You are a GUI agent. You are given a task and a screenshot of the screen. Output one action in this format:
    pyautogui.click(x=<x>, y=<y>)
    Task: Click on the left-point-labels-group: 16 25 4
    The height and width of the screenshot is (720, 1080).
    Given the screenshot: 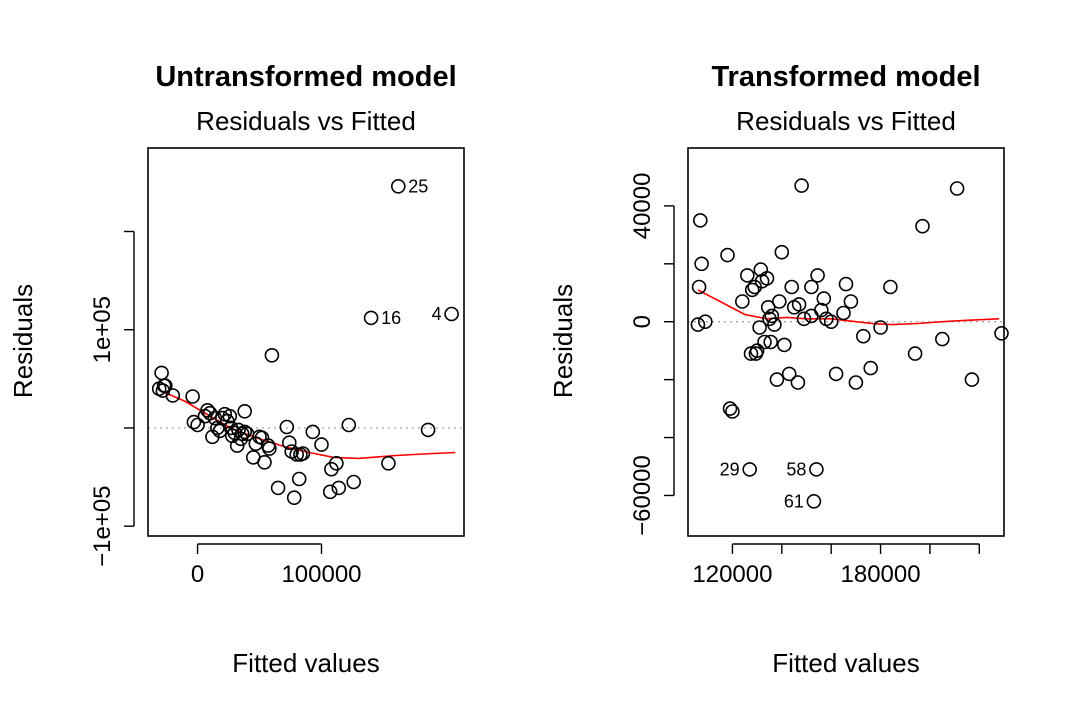 What is the action you would take?
    pyautogui.click(x=411, y=252)
    